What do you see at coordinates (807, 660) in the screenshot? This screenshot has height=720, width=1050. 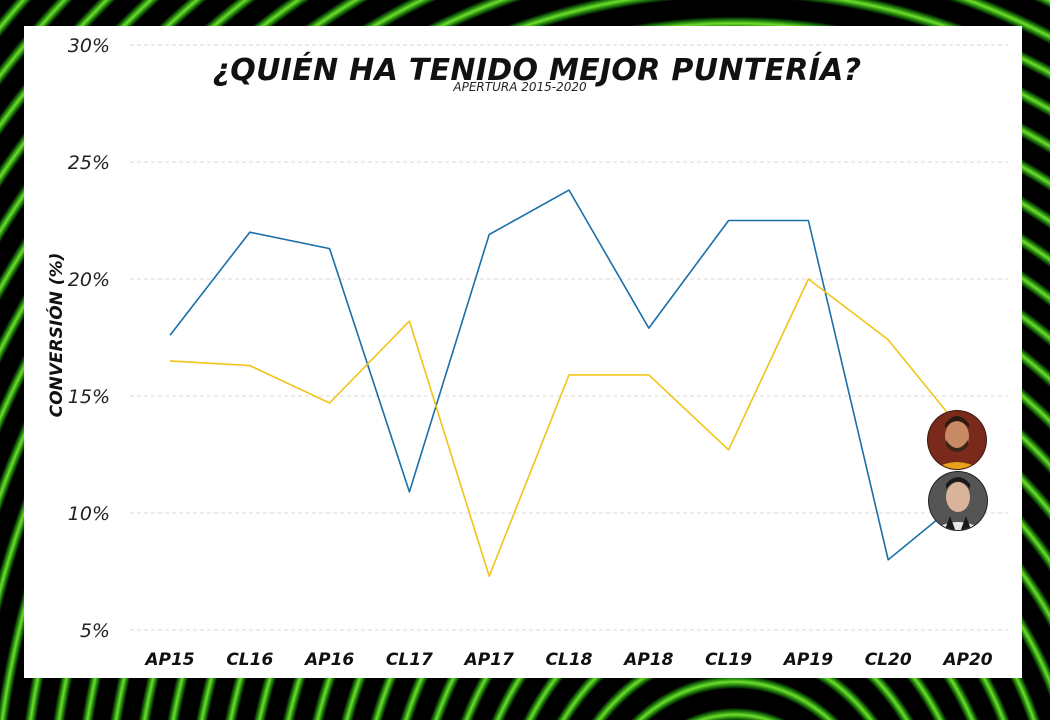 I see `x-tick-label: AP19` at bounding box center [807, 660].